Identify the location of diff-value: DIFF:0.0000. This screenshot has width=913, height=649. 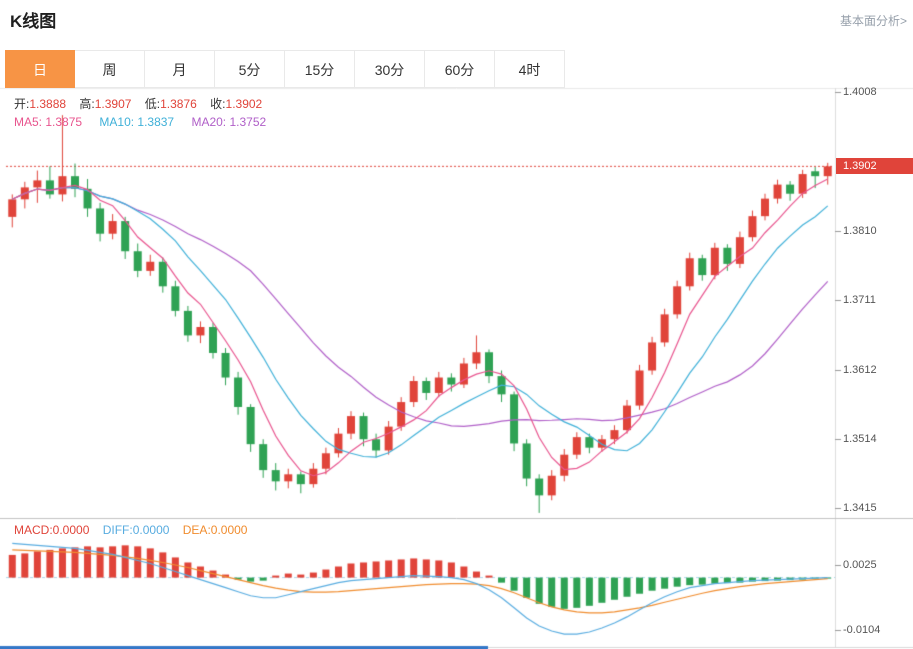
(136, 530).